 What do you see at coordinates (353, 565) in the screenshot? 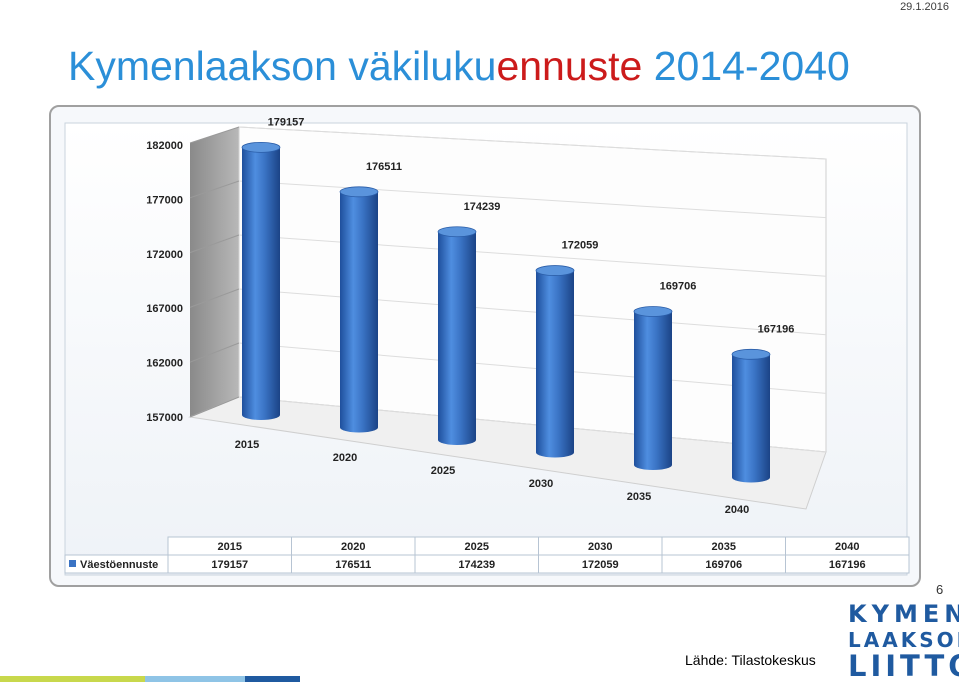
I see `table-value-cell: 176511` at bounding box center [353, 565].